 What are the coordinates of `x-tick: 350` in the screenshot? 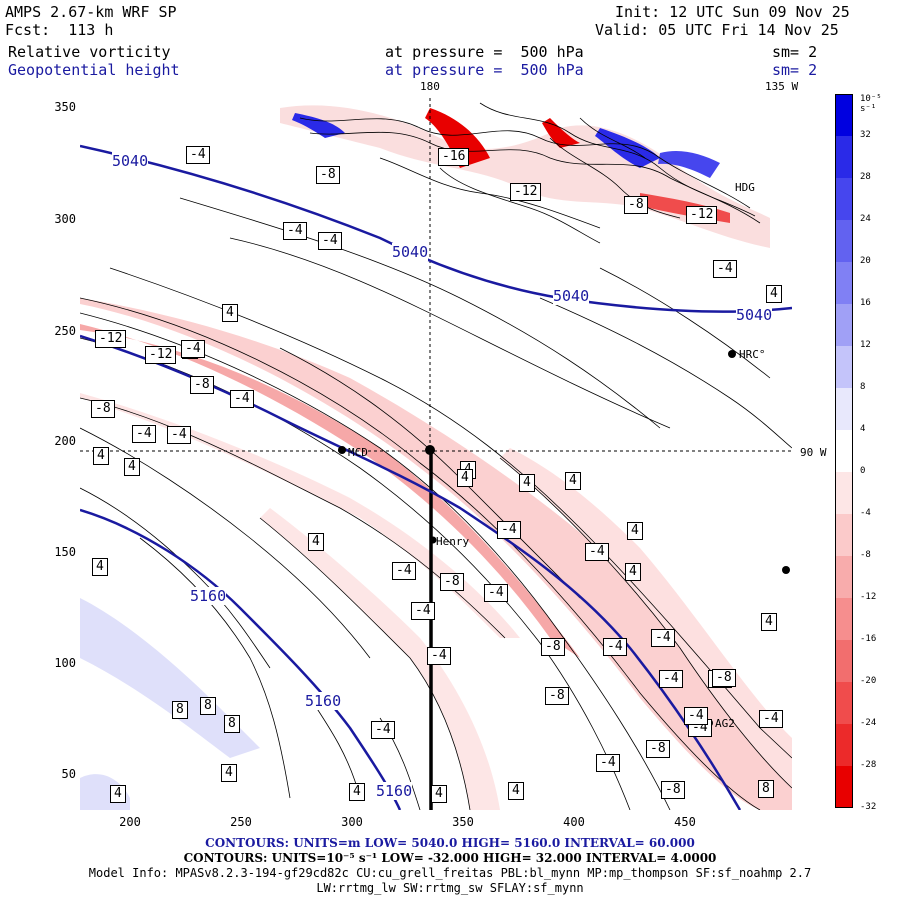 It's located at (463, 822).